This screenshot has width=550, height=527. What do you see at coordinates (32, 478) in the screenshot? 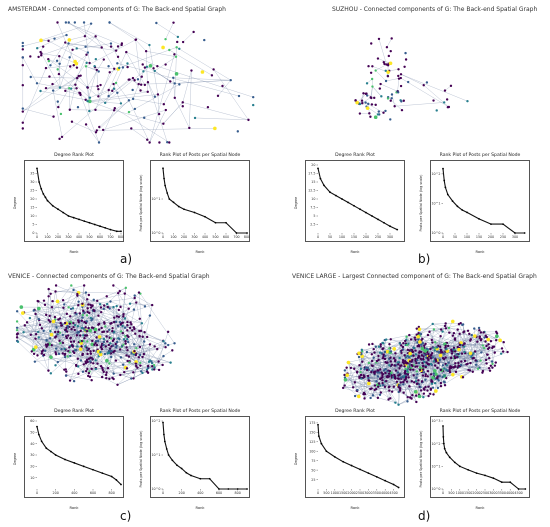
I see `y-tick-label: 10` at bounding box center [32, 478].